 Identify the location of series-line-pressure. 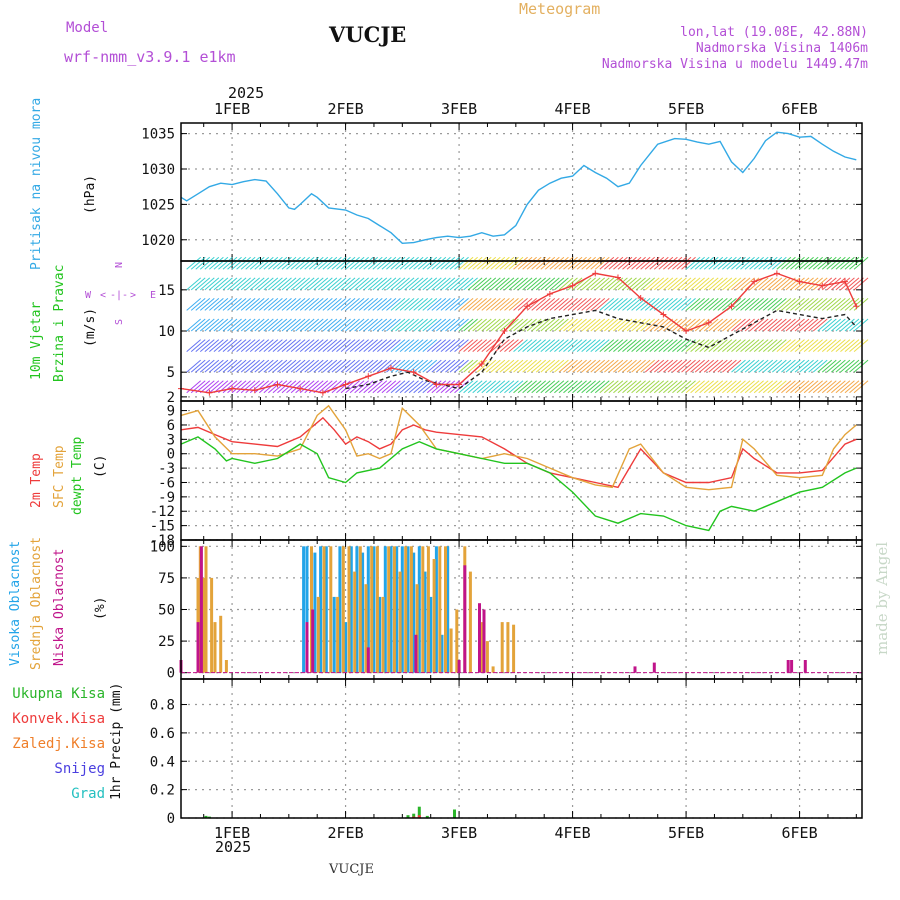
(518, 188).